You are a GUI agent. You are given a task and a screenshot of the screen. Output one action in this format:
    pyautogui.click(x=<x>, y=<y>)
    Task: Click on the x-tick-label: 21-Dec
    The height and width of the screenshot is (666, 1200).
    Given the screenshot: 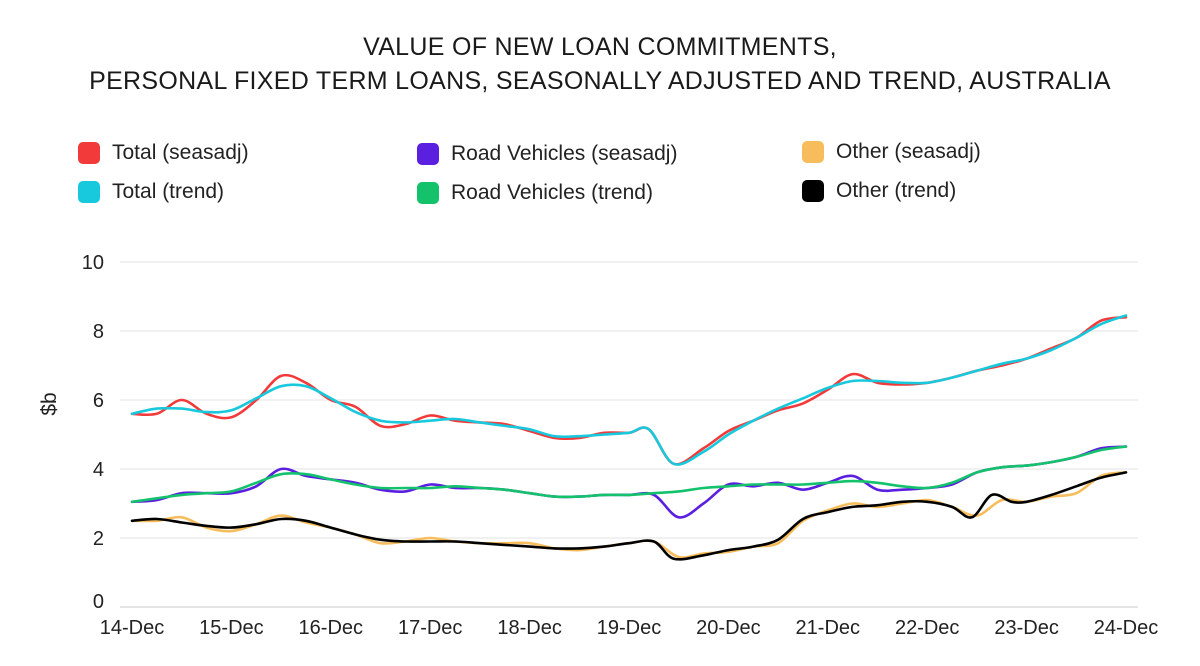 What is the action you would take?
    pyautogui.click(x=828, y=628)
    